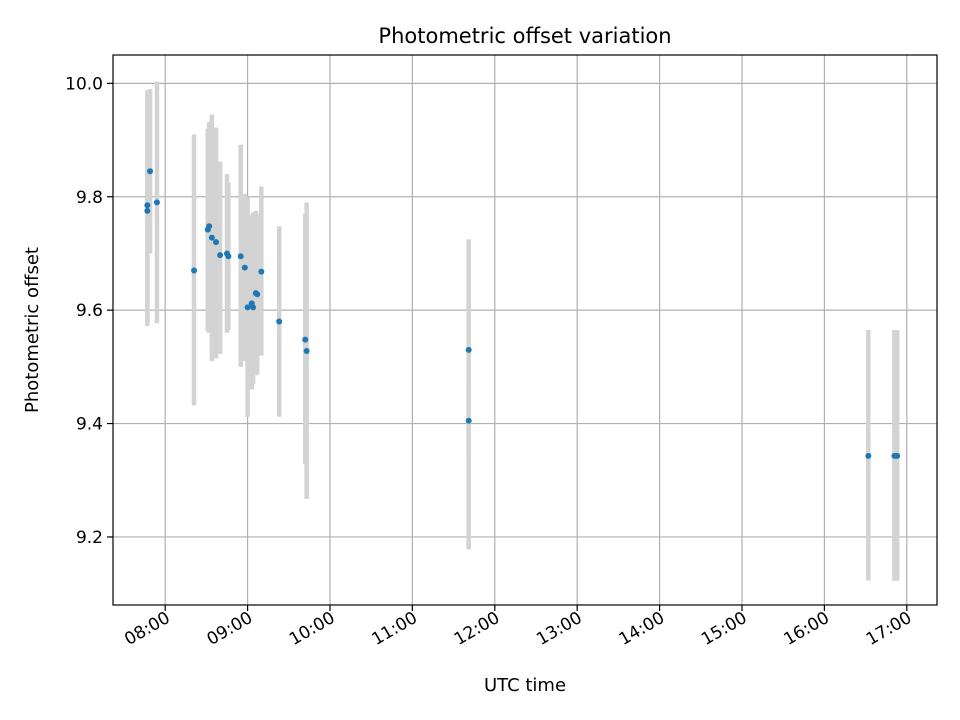 The height and width of the screenshot is (720, 960). I want to click on y-tick-label: 10.0, so click(84, 84).